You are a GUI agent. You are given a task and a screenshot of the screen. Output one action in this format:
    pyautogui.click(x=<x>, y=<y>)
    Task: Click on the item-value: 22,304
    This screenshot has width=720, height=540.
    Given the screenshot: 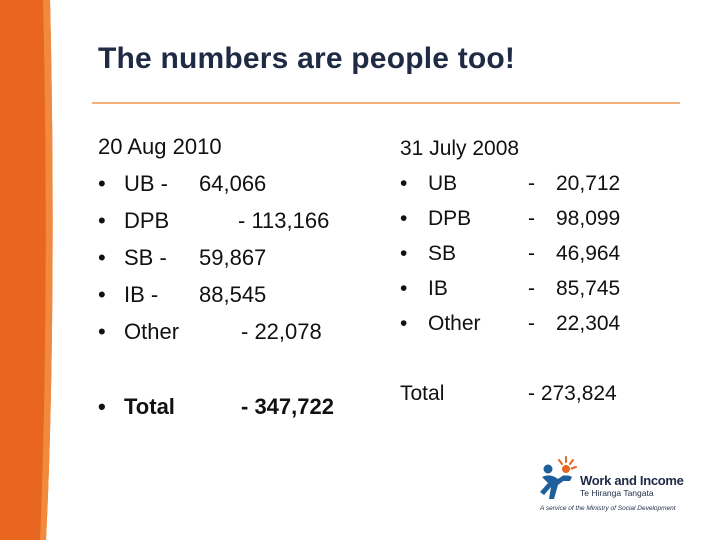 What is the action you would take?
    pyautogui.click(x=588, y=323)
    